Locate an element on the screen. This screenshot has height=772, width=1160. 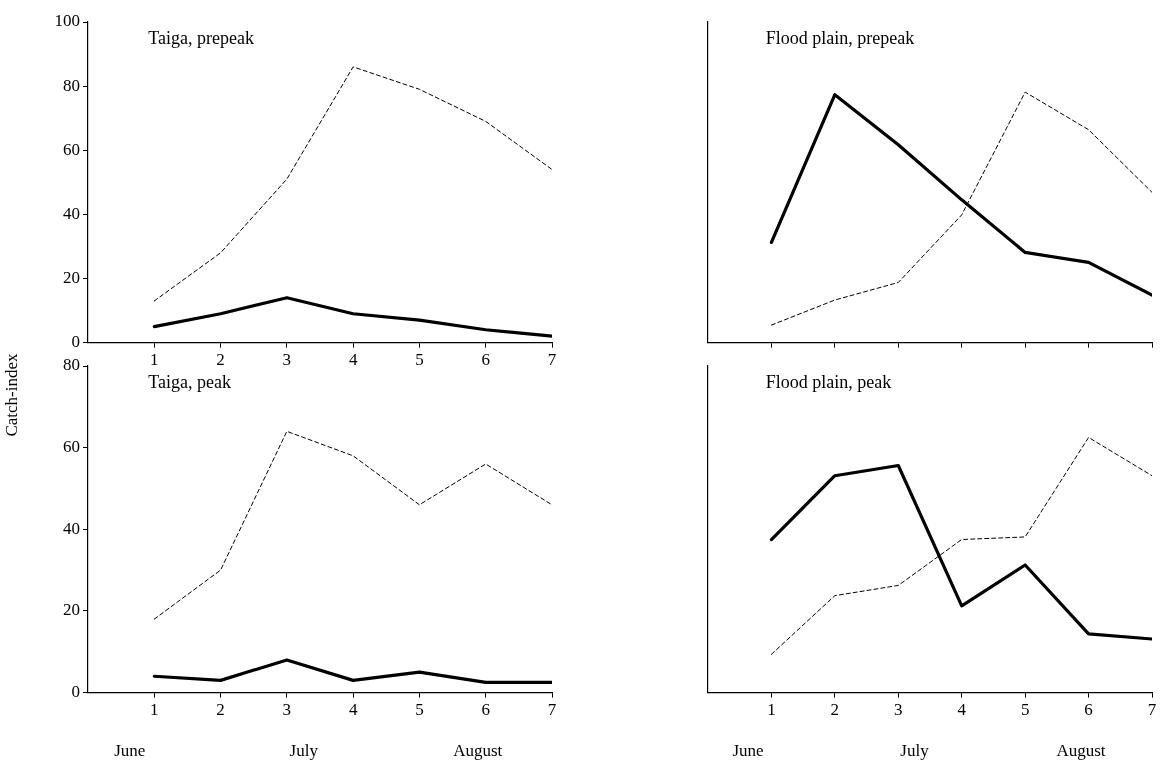
y-axis-title: Catch-index is located at coordinates (12, 395).